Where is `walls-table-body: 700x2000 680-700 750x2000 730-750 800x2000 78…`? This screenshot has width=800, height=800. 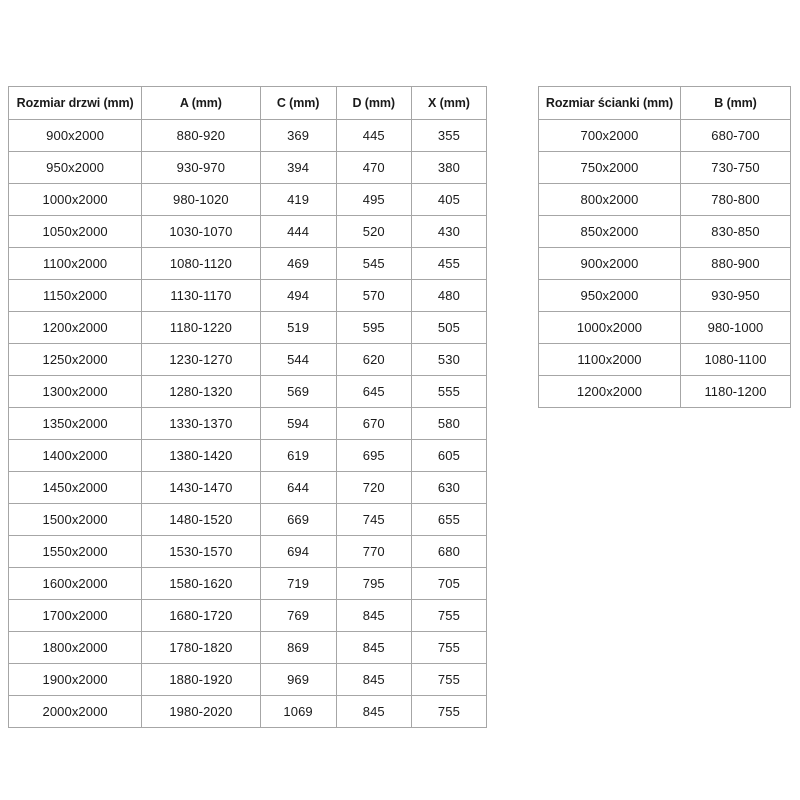
walls-table-body: 700x2000 680-700 750x2000 730-750 800x2000 78… is located at coordinates (664, 263).